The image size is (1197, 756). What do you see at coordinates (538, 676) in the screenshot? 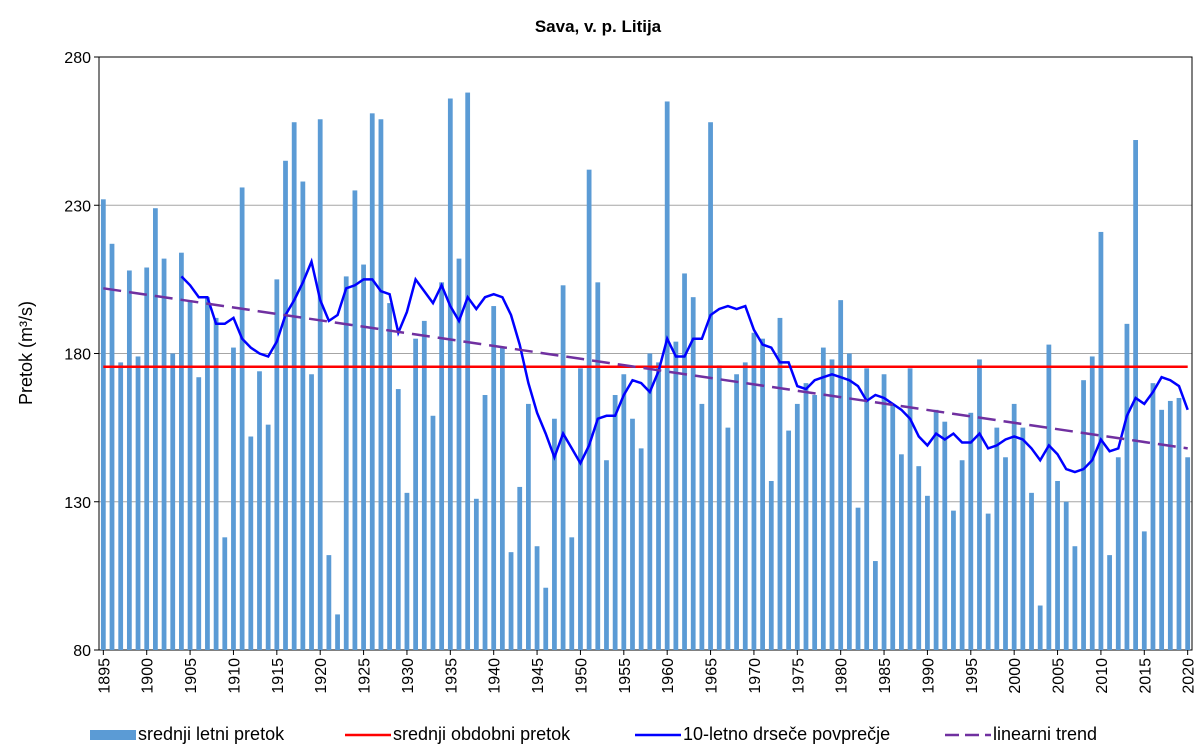
I see `x-tick-label: 1945` at bounding box center [538, 676].